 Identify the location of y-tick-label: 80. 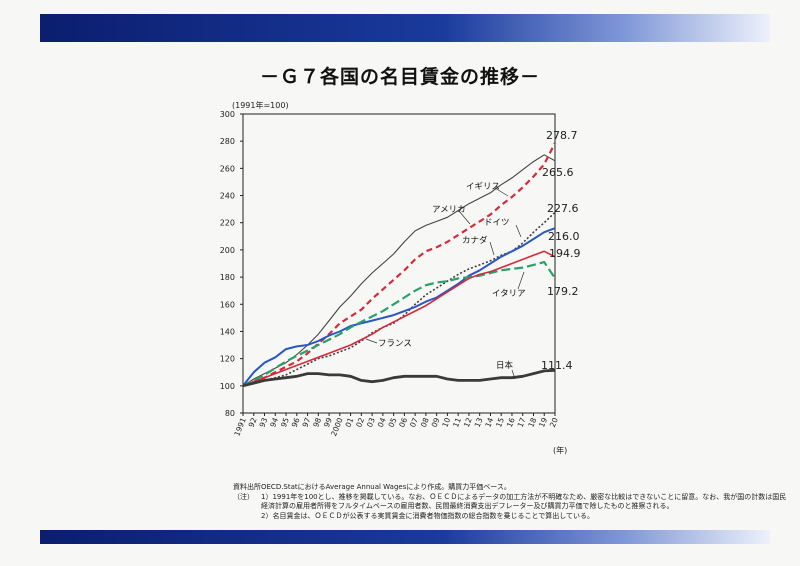
(230, 413).